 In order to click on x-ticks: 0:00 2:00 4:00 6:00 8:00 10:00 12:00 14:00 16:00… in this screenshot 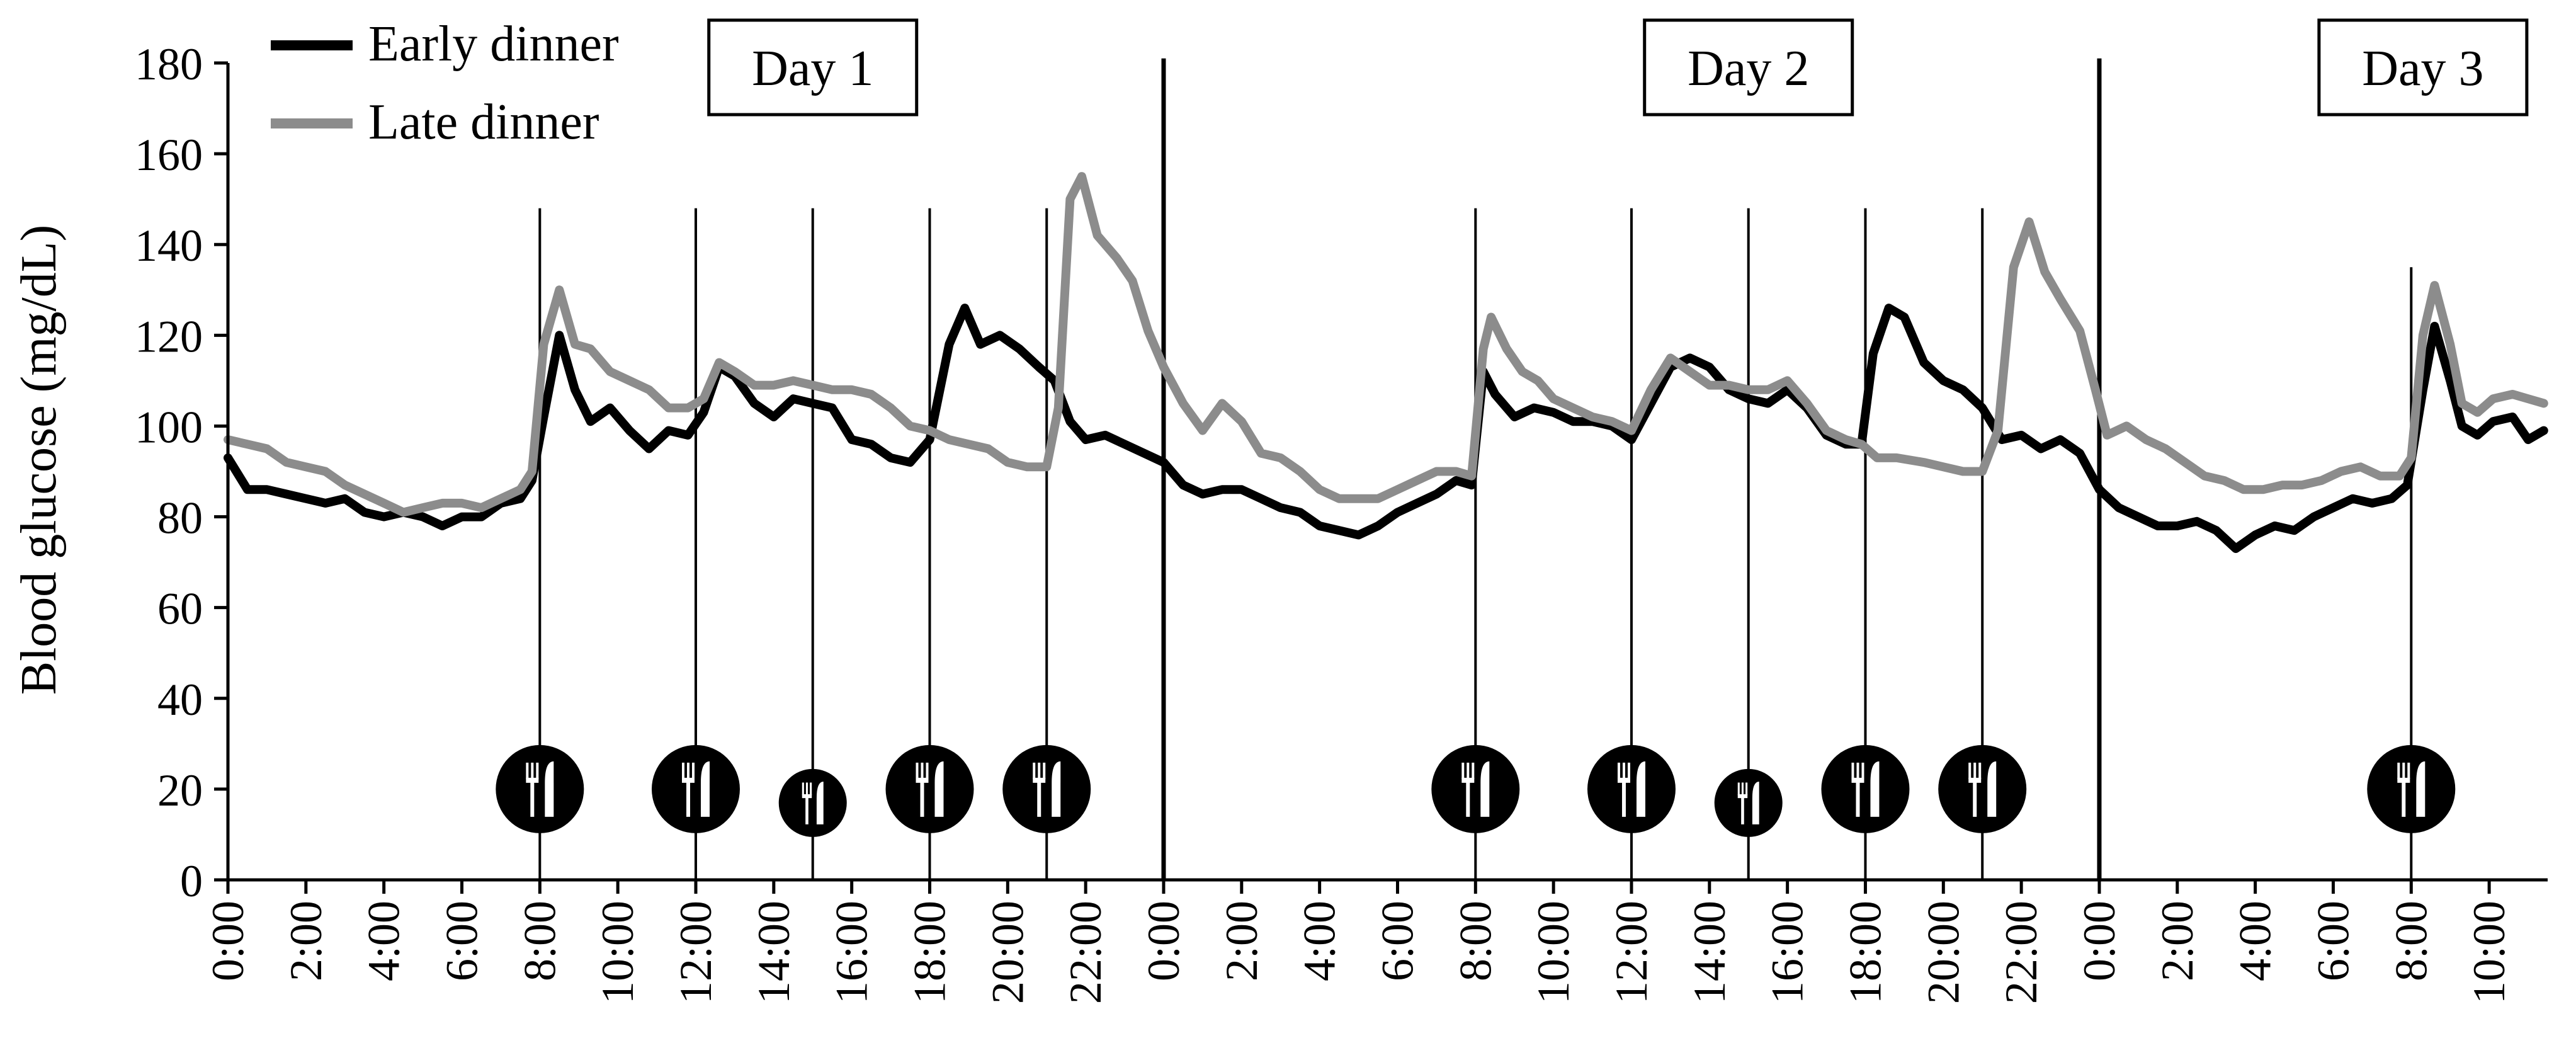, I will do `click(1358, 942)`.